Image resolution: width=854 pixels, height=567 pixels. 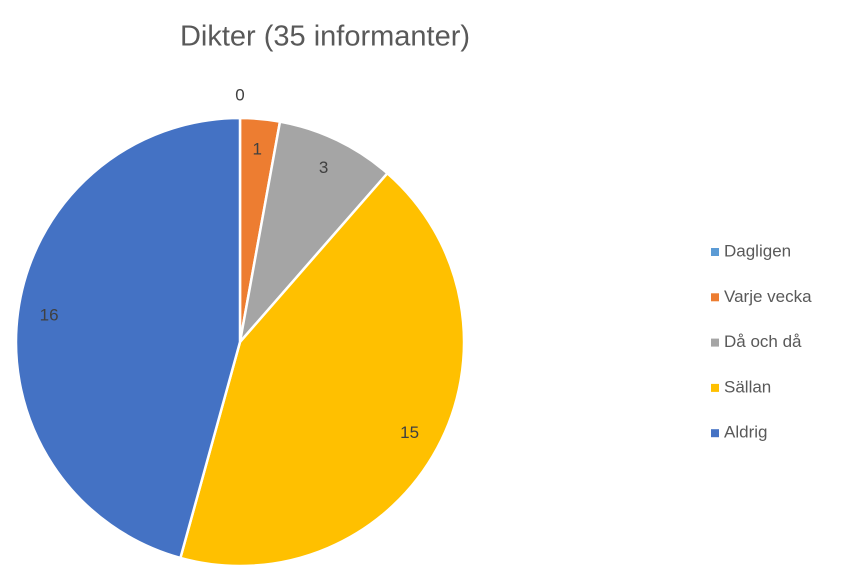 I want to click on legend: Dagligen Varje vecka Då och då Sällan Aldrig, so click(x=761, y=341).